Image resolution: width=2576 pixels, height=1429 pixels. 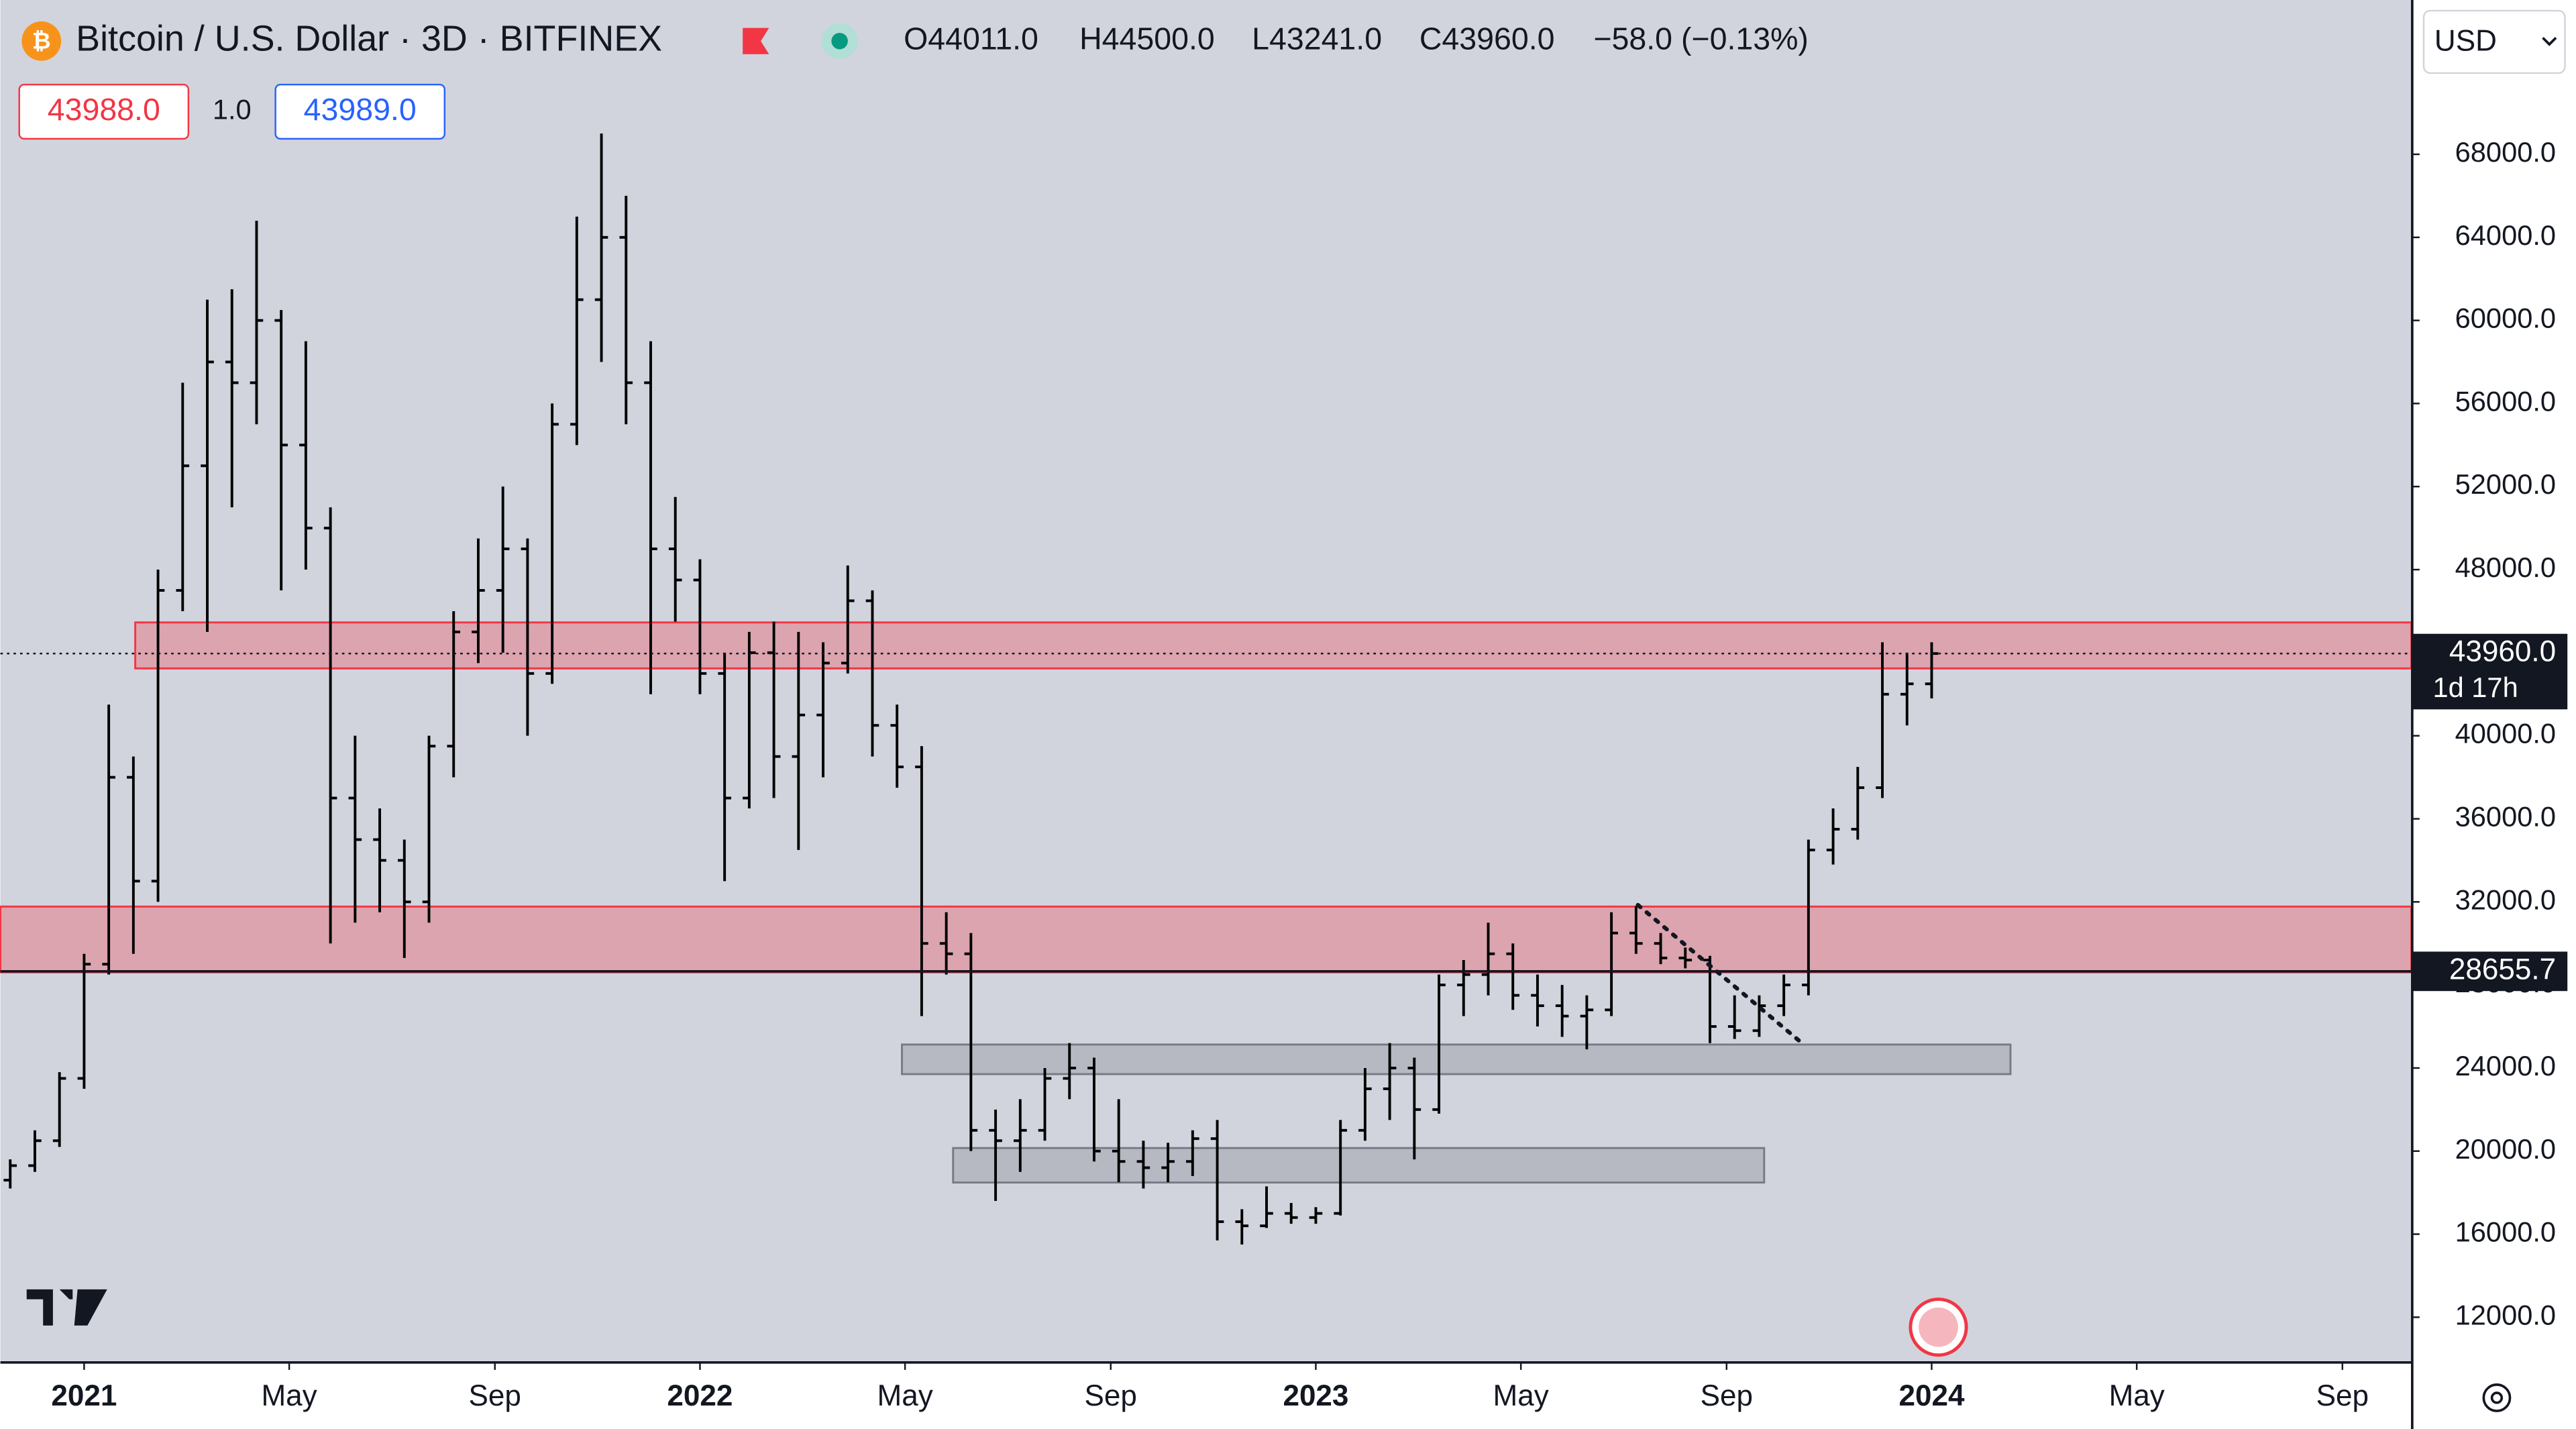 What do you see at coordinates (2505, 1065) in the screenshot?
I see `y-tick-label: 24000.0` at bounding box center [2505, 1065].